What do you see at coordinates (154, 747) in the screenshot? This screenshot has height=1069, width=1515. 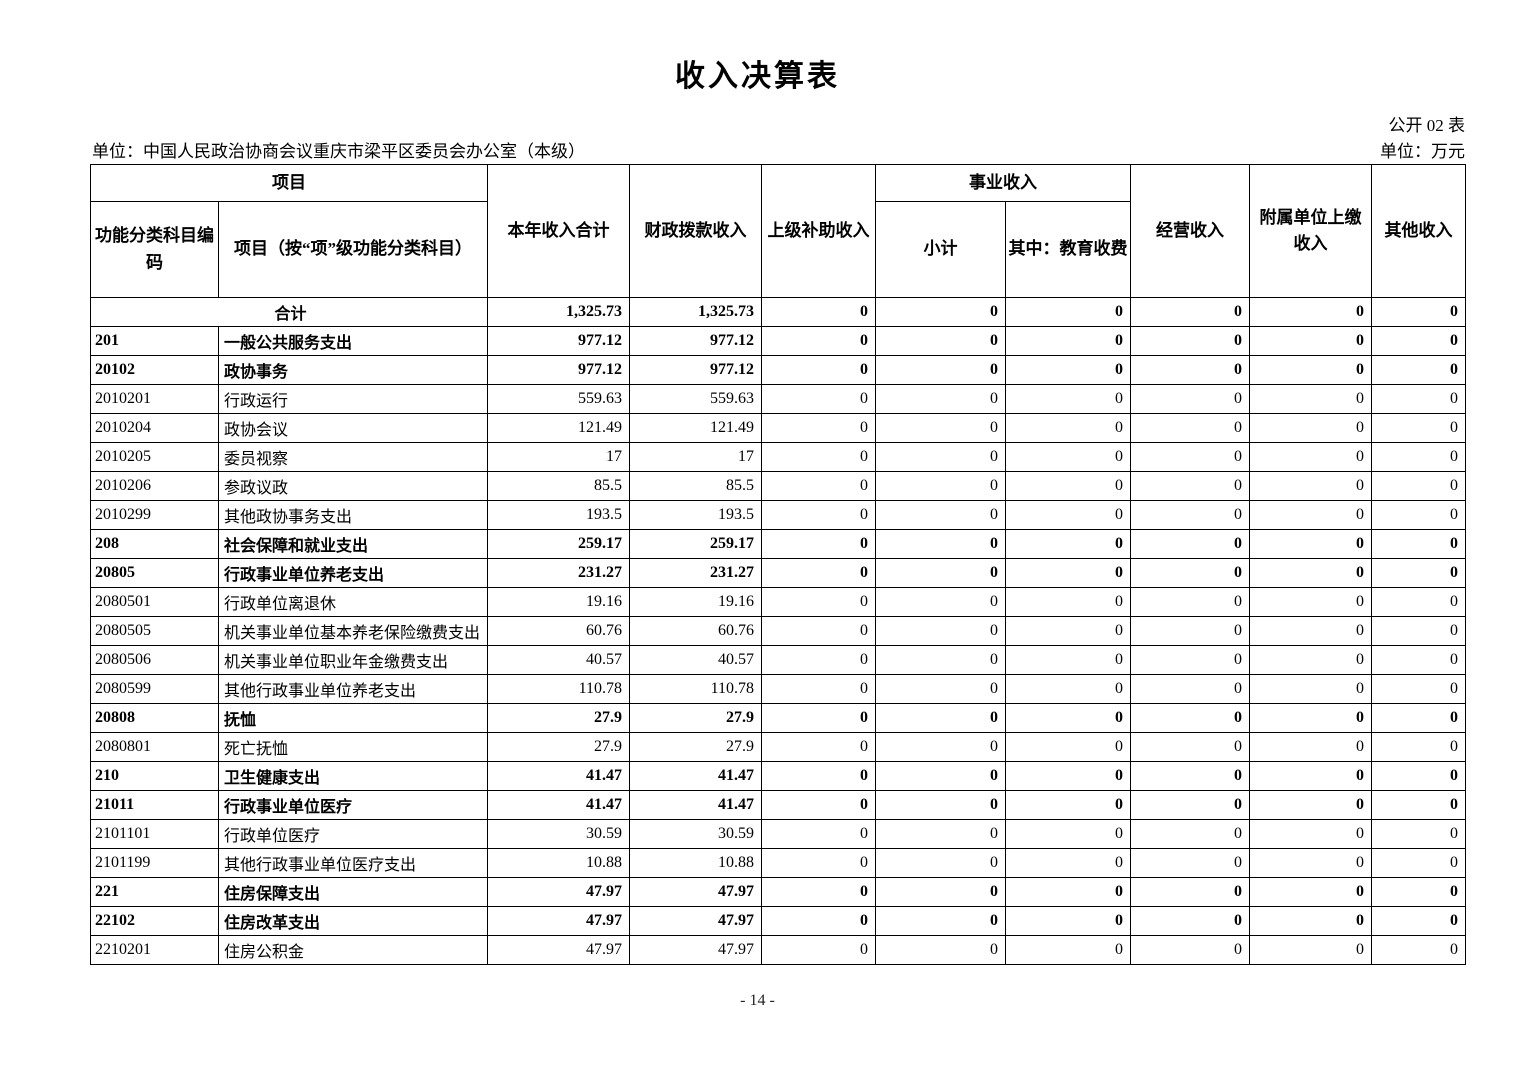 I see `row-code-cell: 2080801` at bounding box center [154, 747].